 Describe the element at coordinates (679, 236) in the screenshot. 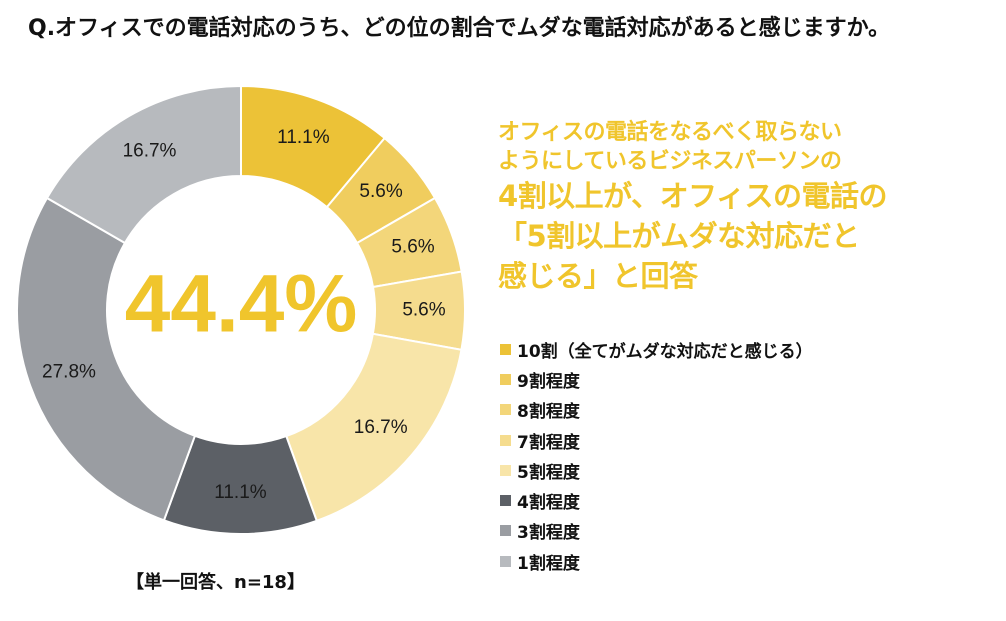

I see `headline-main-line-2: 「5割以上がムダな対応だと` at that location.